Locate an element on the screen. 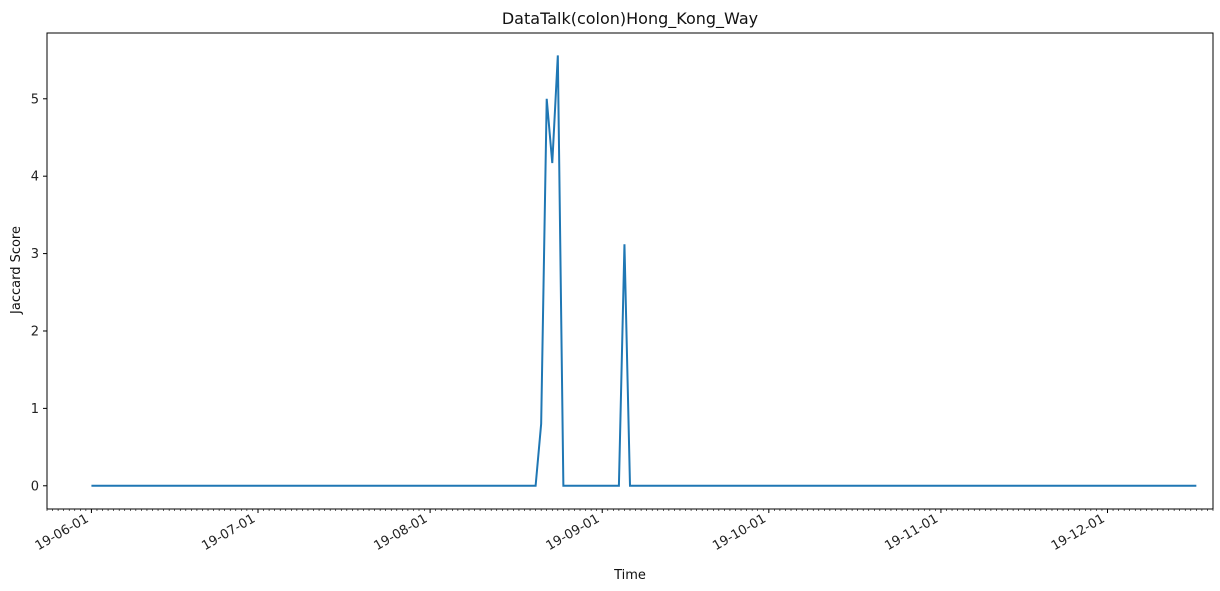 The width and height of the screenshot is (1220, 591). x-tick-label: 19-12-01 is located at coordinates (1078, 532).